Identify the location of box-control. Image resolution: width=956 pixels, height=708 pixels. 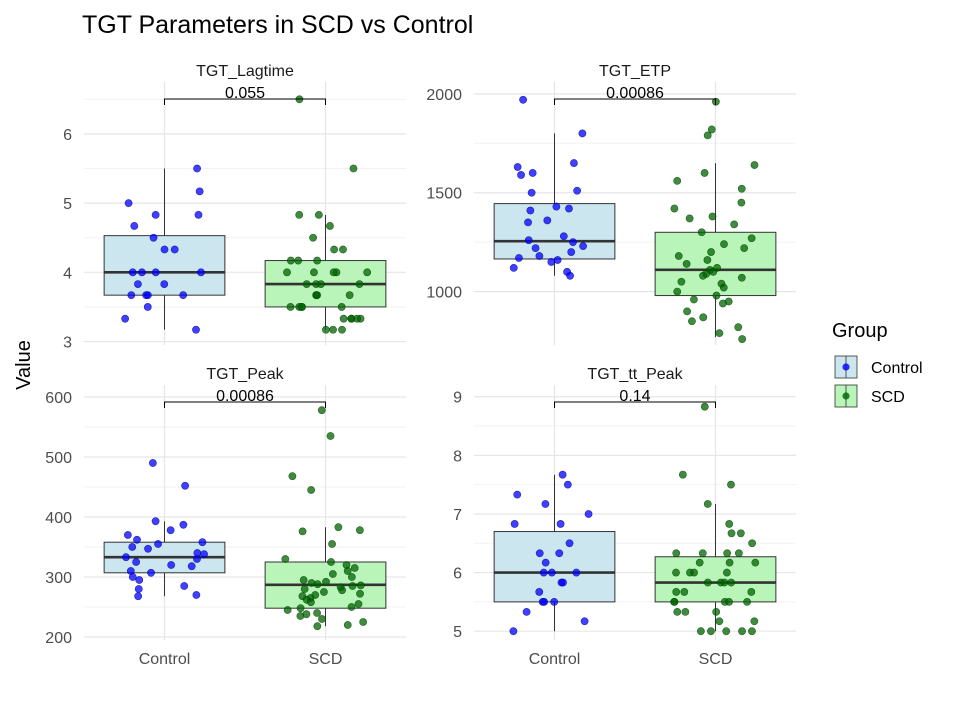
(554, 567).